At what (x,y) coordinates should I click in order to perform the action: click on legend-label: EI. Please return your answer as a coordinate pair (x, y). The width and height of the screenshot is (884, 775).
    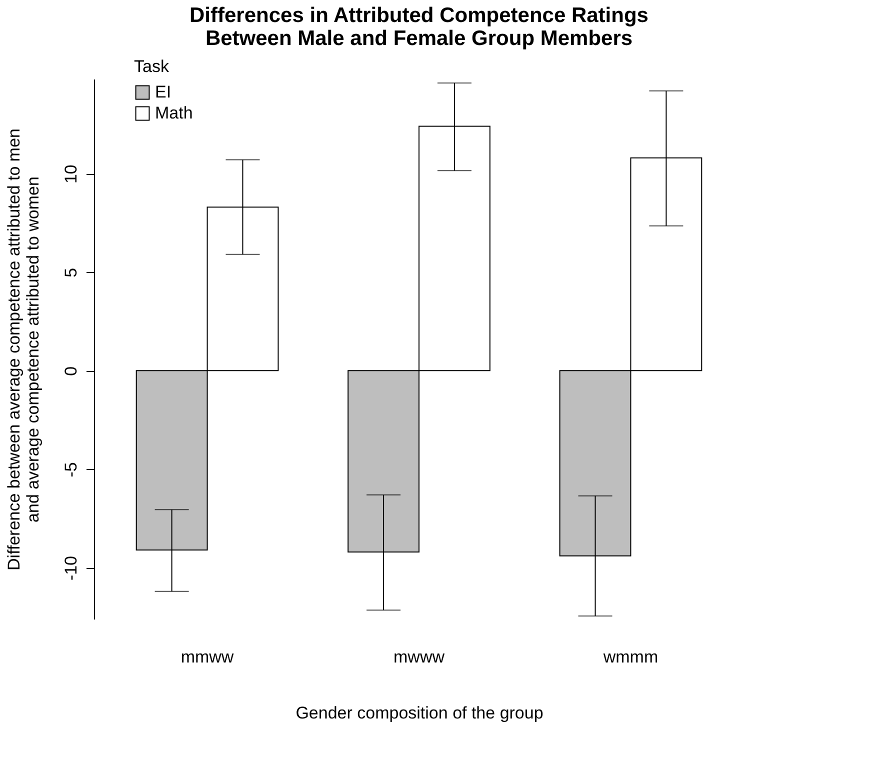
    Looking at the image, I should click on (163, 92).